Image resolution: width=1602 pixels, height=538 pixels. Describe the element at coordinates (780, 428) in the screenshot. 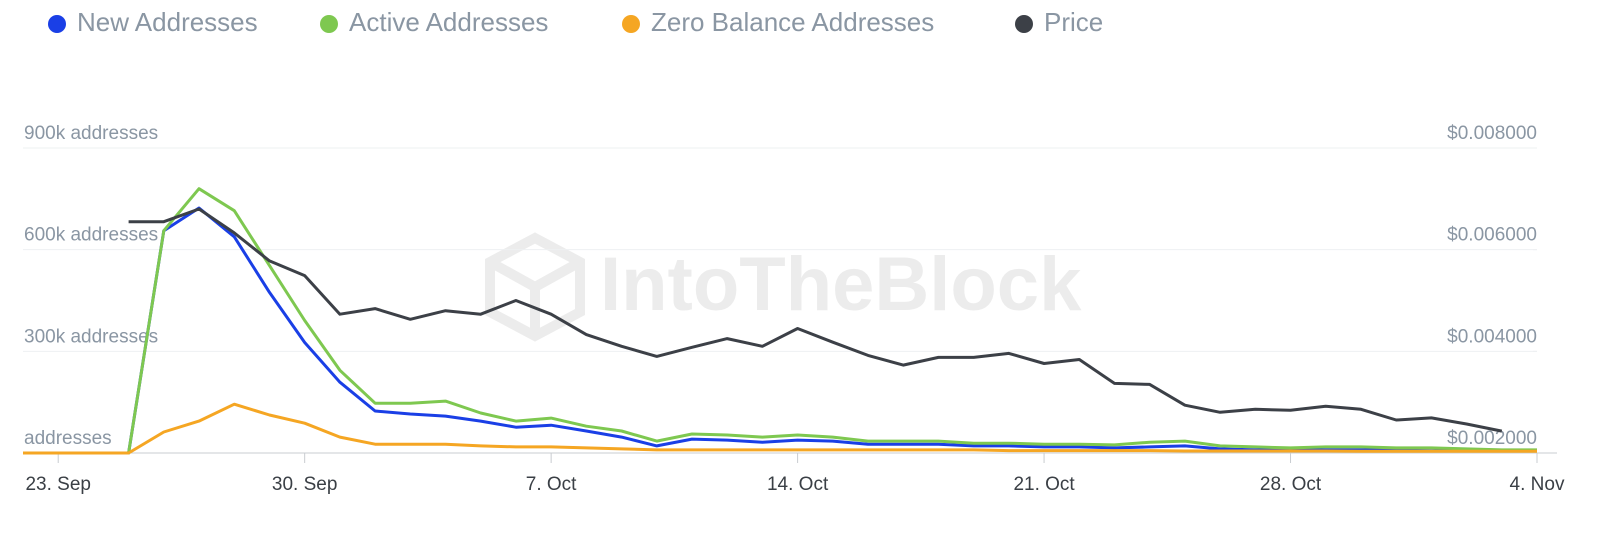

I see `series-line` at that location.